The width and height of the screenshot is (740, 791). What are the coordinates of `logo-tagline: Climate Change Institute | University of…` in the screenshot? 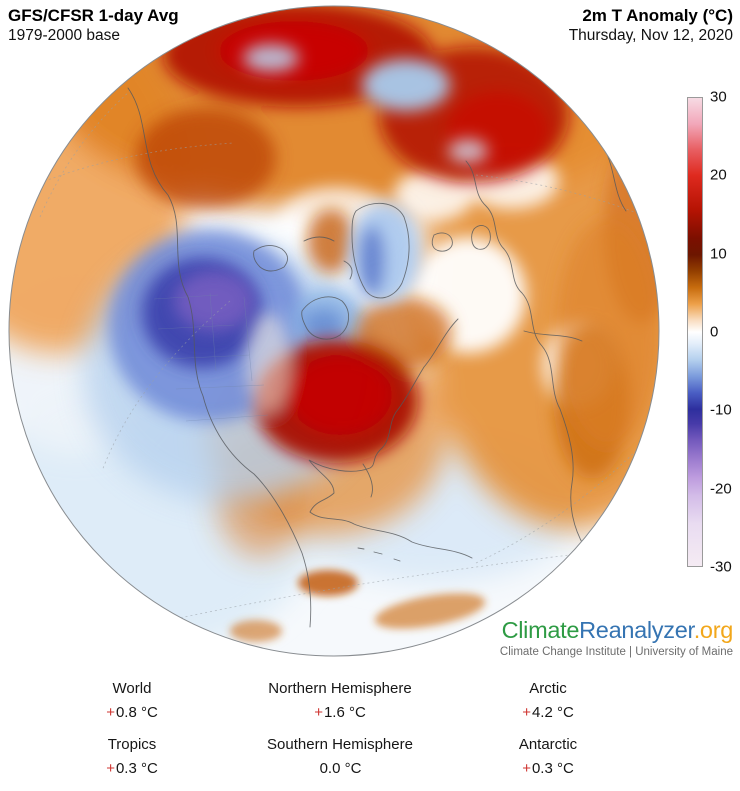 It's located at (616, 652).